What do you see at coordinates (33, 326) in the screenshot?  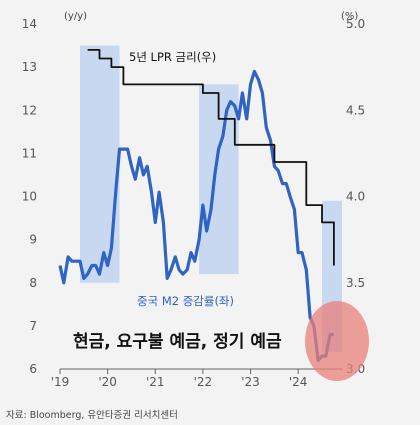 I see `left-tick-label: 7` at bounding box center [33, 326].